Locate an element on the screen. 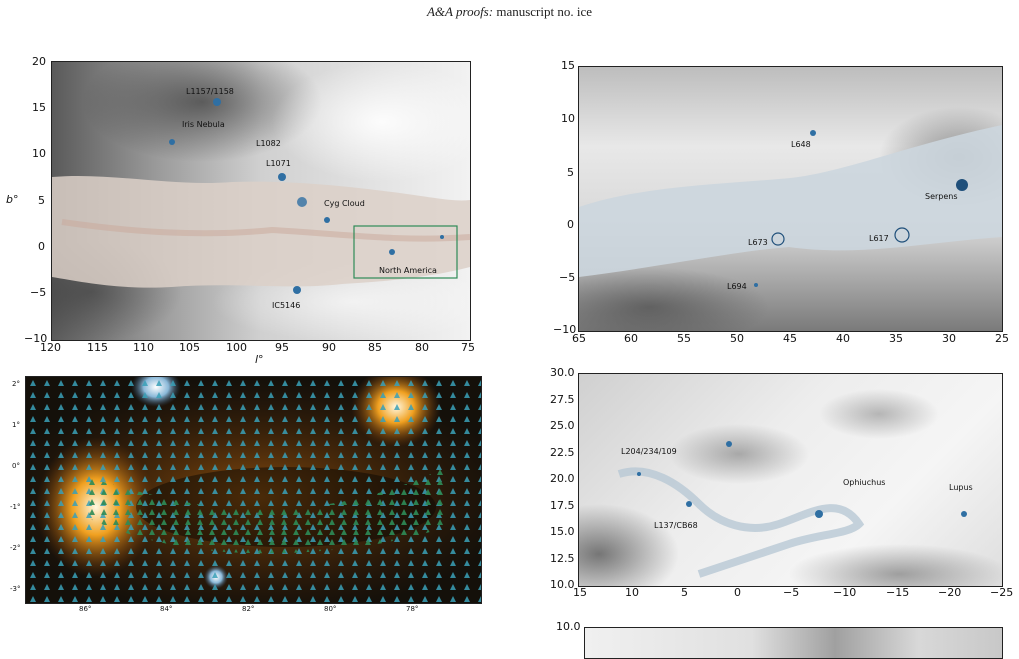 The image size is (1019, 659). ytick: 0° is located at coordinates (16, 466).